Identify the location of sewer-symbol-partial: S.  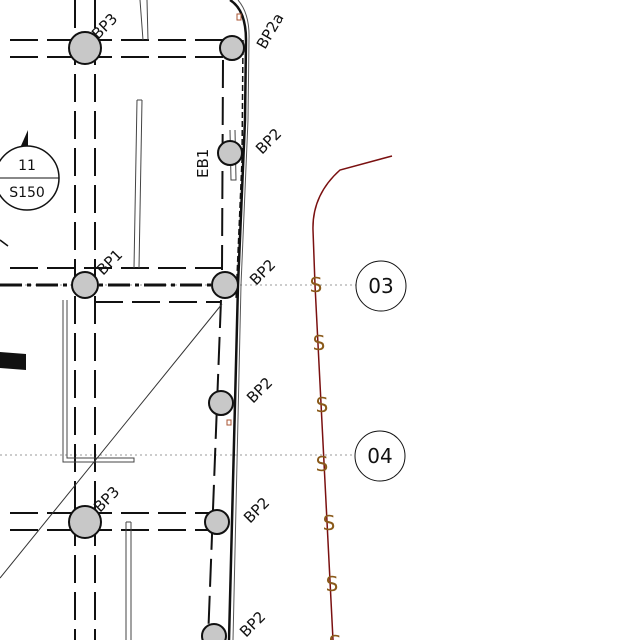
(335, 635).